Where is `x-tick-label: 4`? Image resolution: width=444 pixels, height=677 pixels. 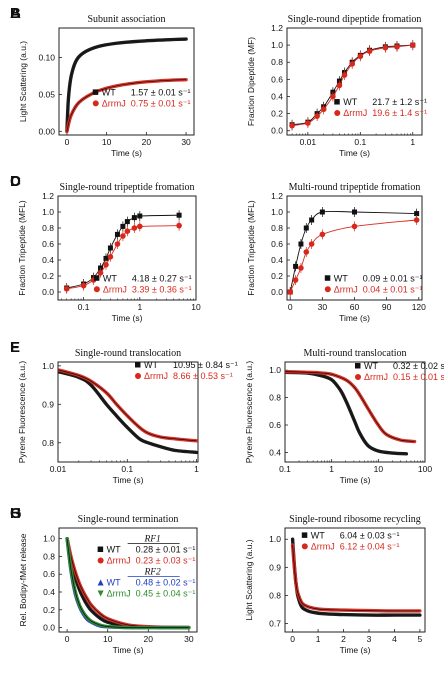
x-tick-label: 4 is located at coordinates (394, 639).